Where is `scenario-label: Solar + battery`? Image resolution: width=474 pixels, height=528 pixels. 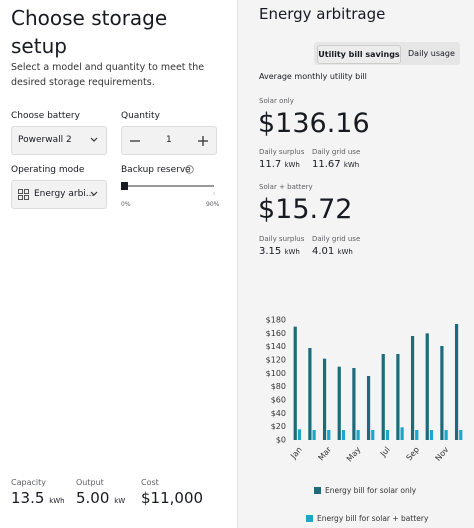 scenario-label: Solar + battery is located at coordinates (286, 187).